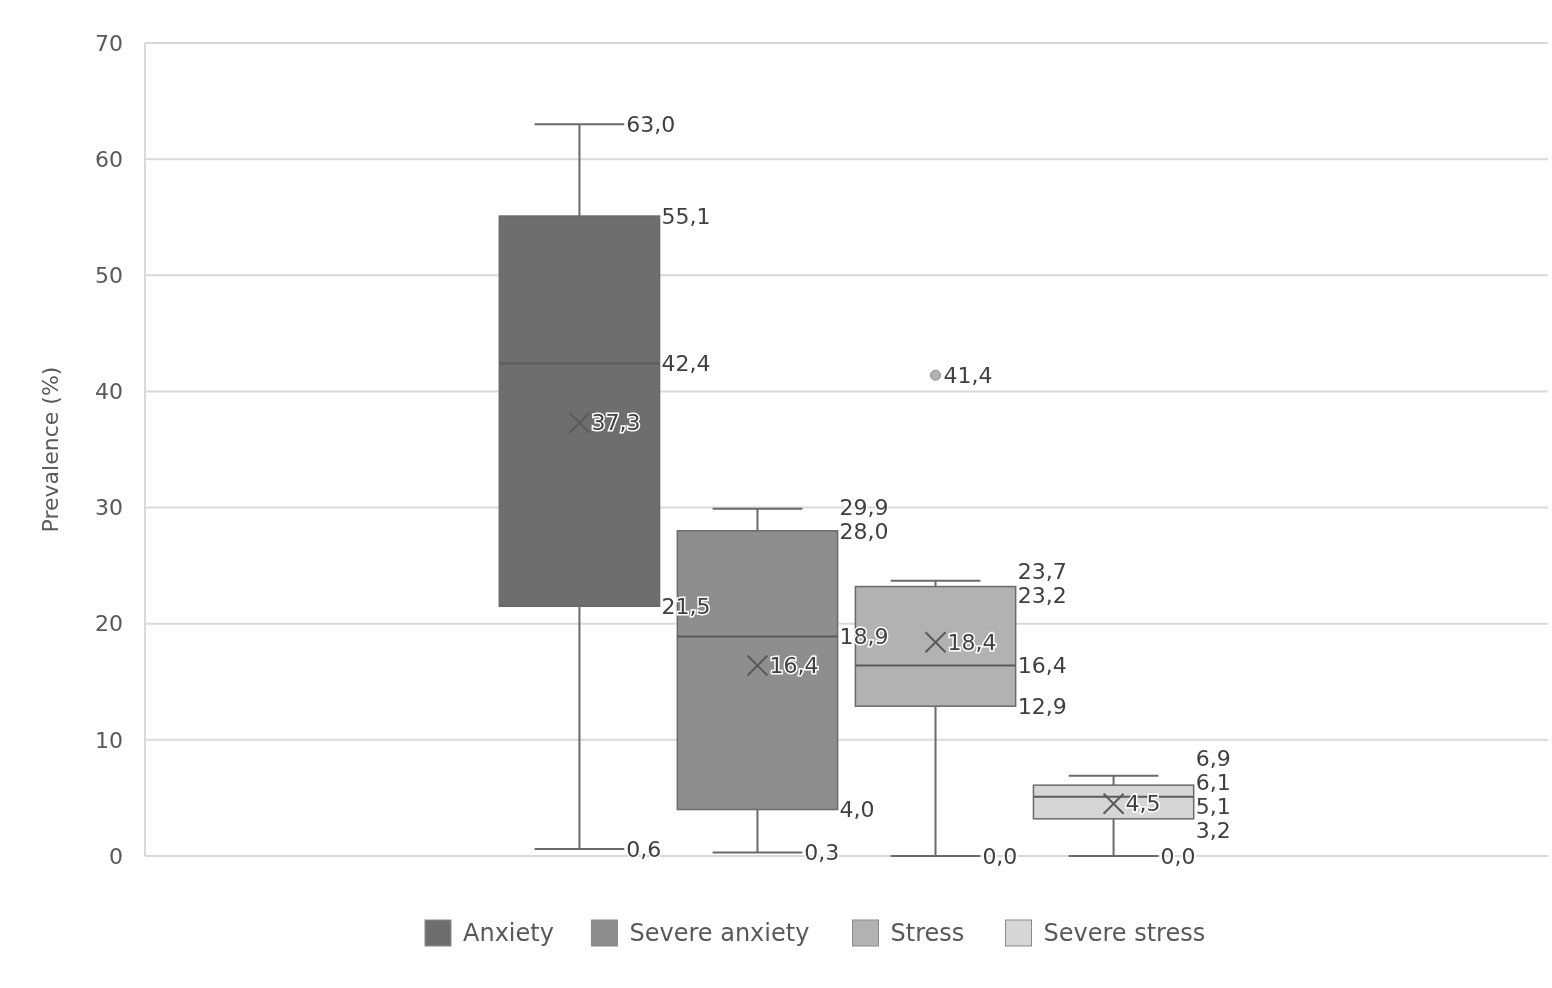 The width and height of the screenshot is (1552, 988). What do you see at coordinates (109, 508) in the screenshot?
I see `y-tick-label: 30` at bounding box center [109, 508].